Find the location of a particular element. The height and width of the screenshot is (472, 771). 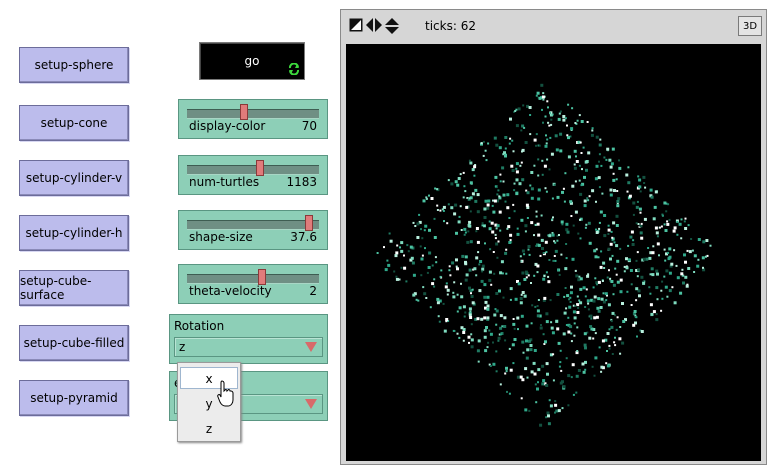

rotation-chooser: Rotation z is located at coordinates (248, 339).